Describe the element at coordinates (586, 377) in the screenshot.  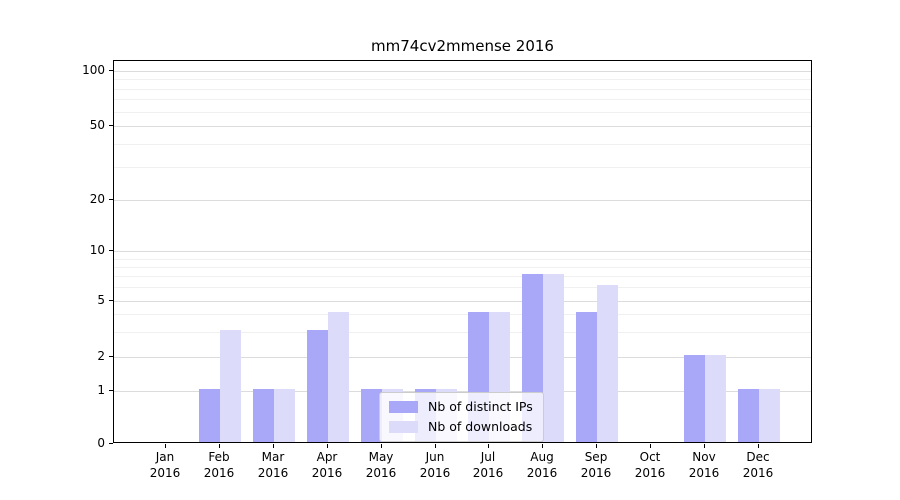
I see `bar-sep-distinct-ips` at that location.